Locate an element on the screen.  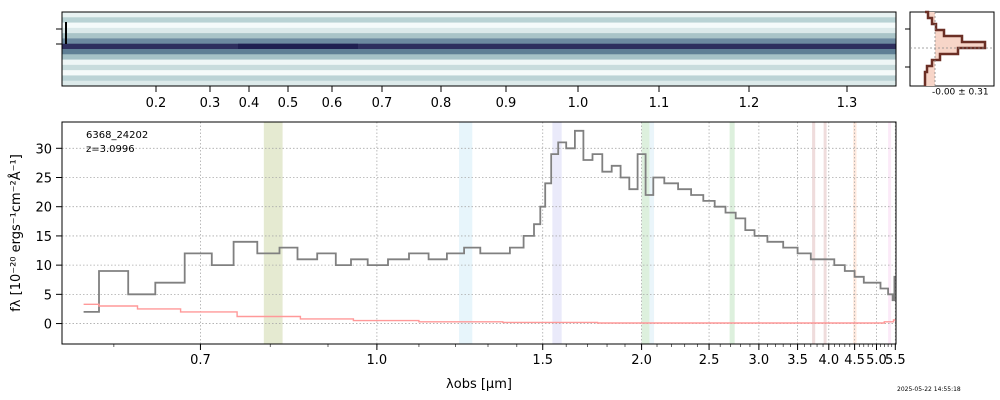
object-id-label: 6368_24202 is located at coordinates (117, 135).